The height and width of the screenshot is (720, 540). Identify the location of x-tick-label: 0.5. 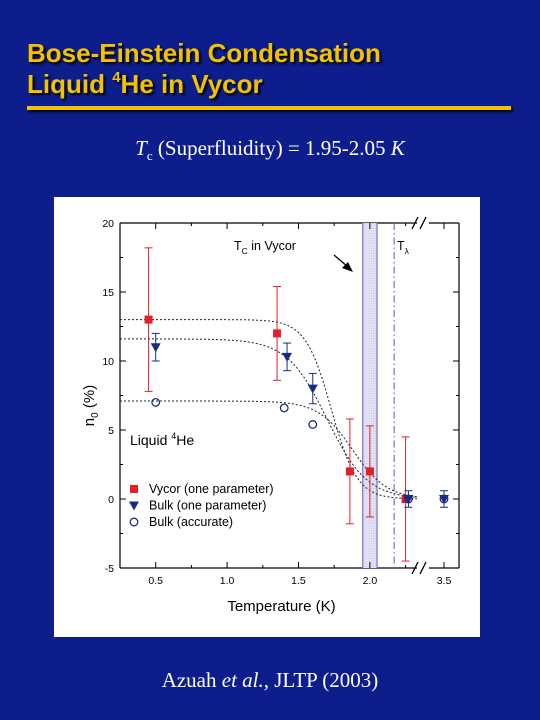
(155, 581).